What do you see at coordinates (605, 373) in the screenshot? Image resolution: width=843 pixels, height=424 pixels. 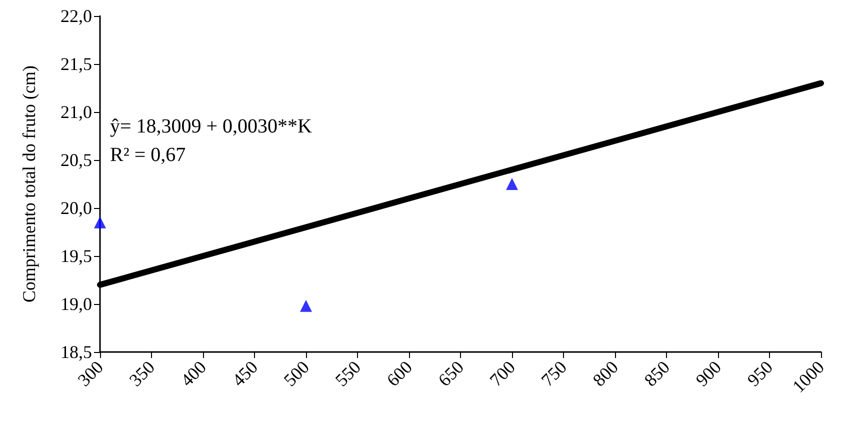 I see `x-tick-label: 800` at bounding box center [605, 373].